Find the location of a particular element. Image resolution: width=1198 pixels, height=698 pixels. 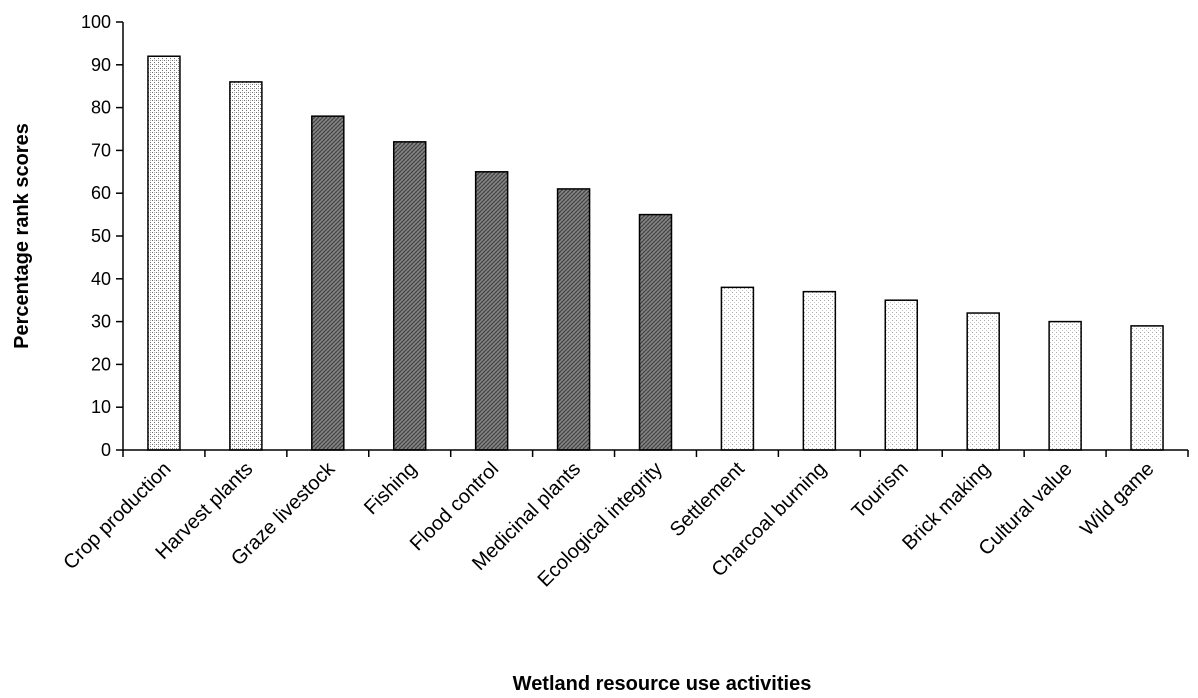

bar-wild-game is located at coordinates (1147, 388).